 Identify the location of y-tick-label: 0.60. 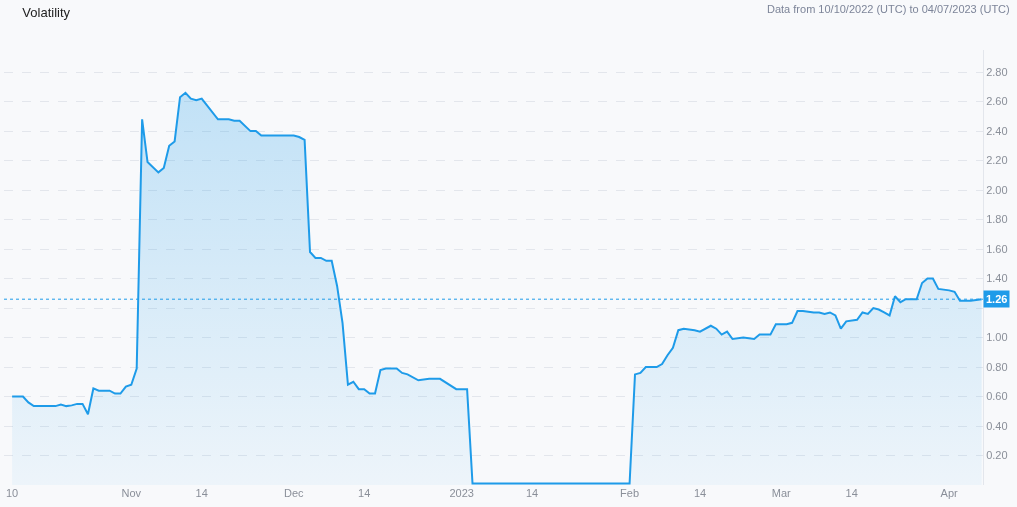
(997, 396).